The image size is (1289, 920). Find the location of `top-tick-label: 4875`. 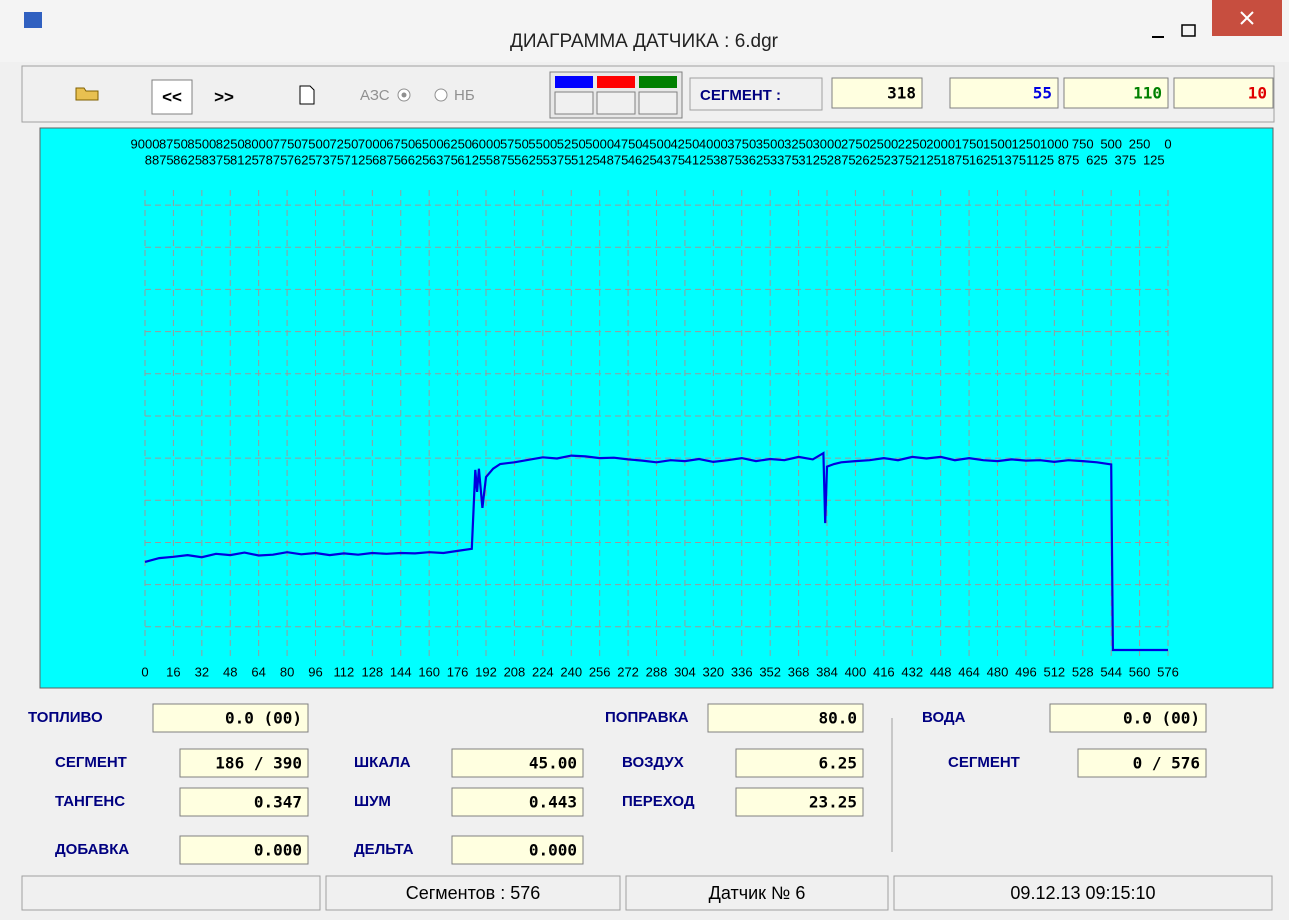

top-tick-label: 4875 is located at coordinates (613, 159).